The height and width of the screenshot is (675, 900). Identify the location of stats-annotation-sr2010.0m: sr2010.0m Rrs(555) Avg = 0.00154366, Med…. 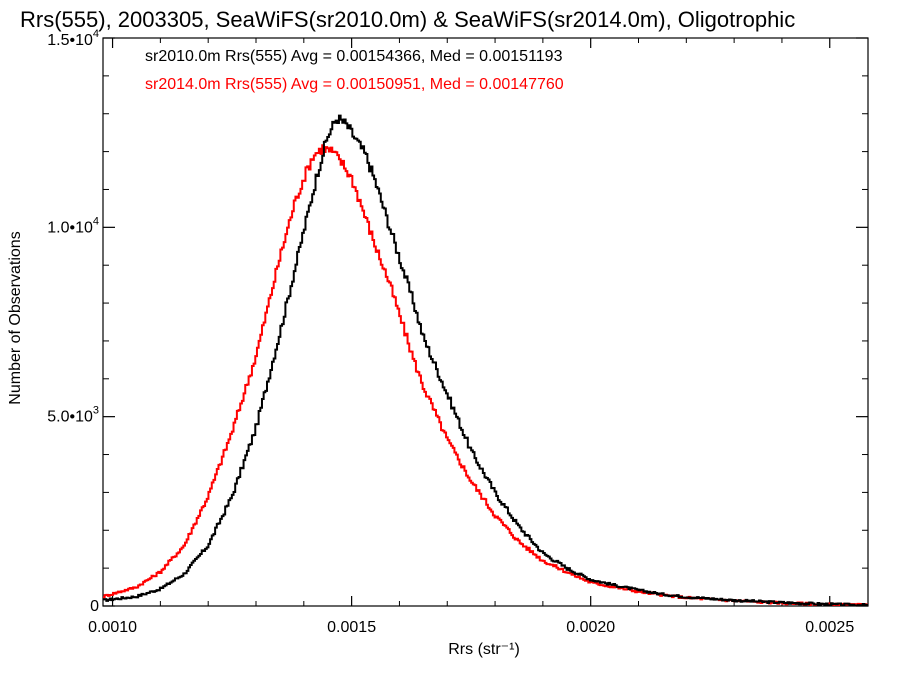
(354, 56).